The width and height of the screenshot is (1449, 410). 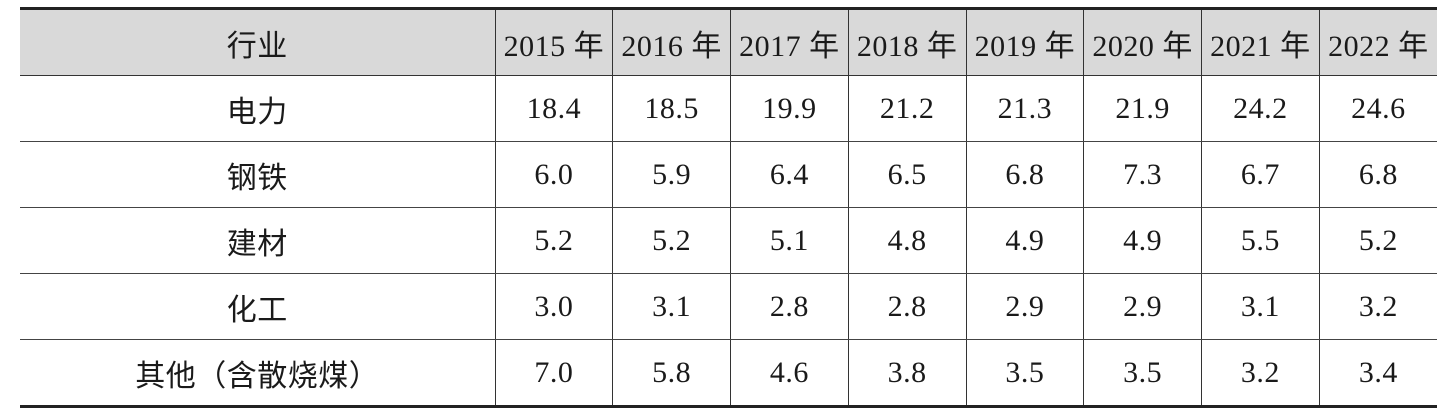 What do you see at coordinates (1260, 174) in the screenshot?
I see `value-cell: 6.7` at bounding box center [1260, 174].